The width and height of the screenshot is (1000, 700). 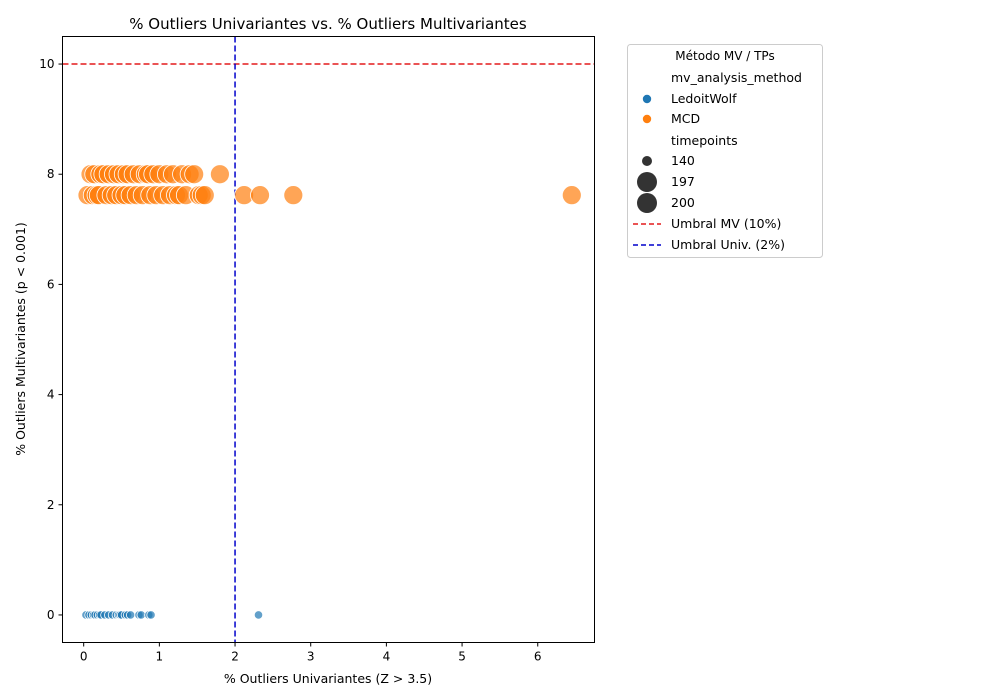 I want to click on x-tick-label: 2, so click(x=235, y=657).